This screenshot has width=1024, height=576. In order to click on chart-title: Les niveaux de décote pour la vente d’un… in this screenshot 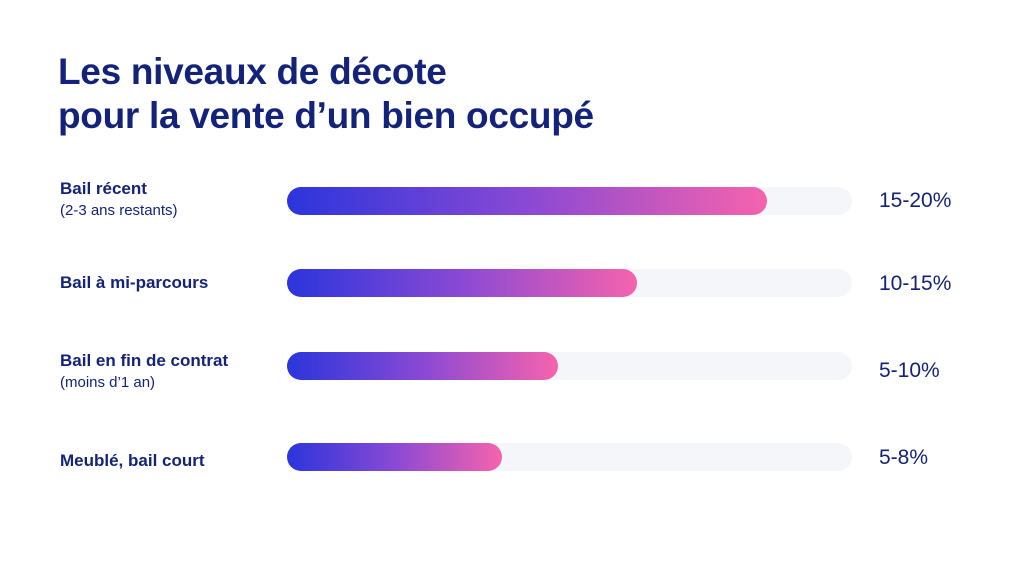, I will do `click(326, 94)`.